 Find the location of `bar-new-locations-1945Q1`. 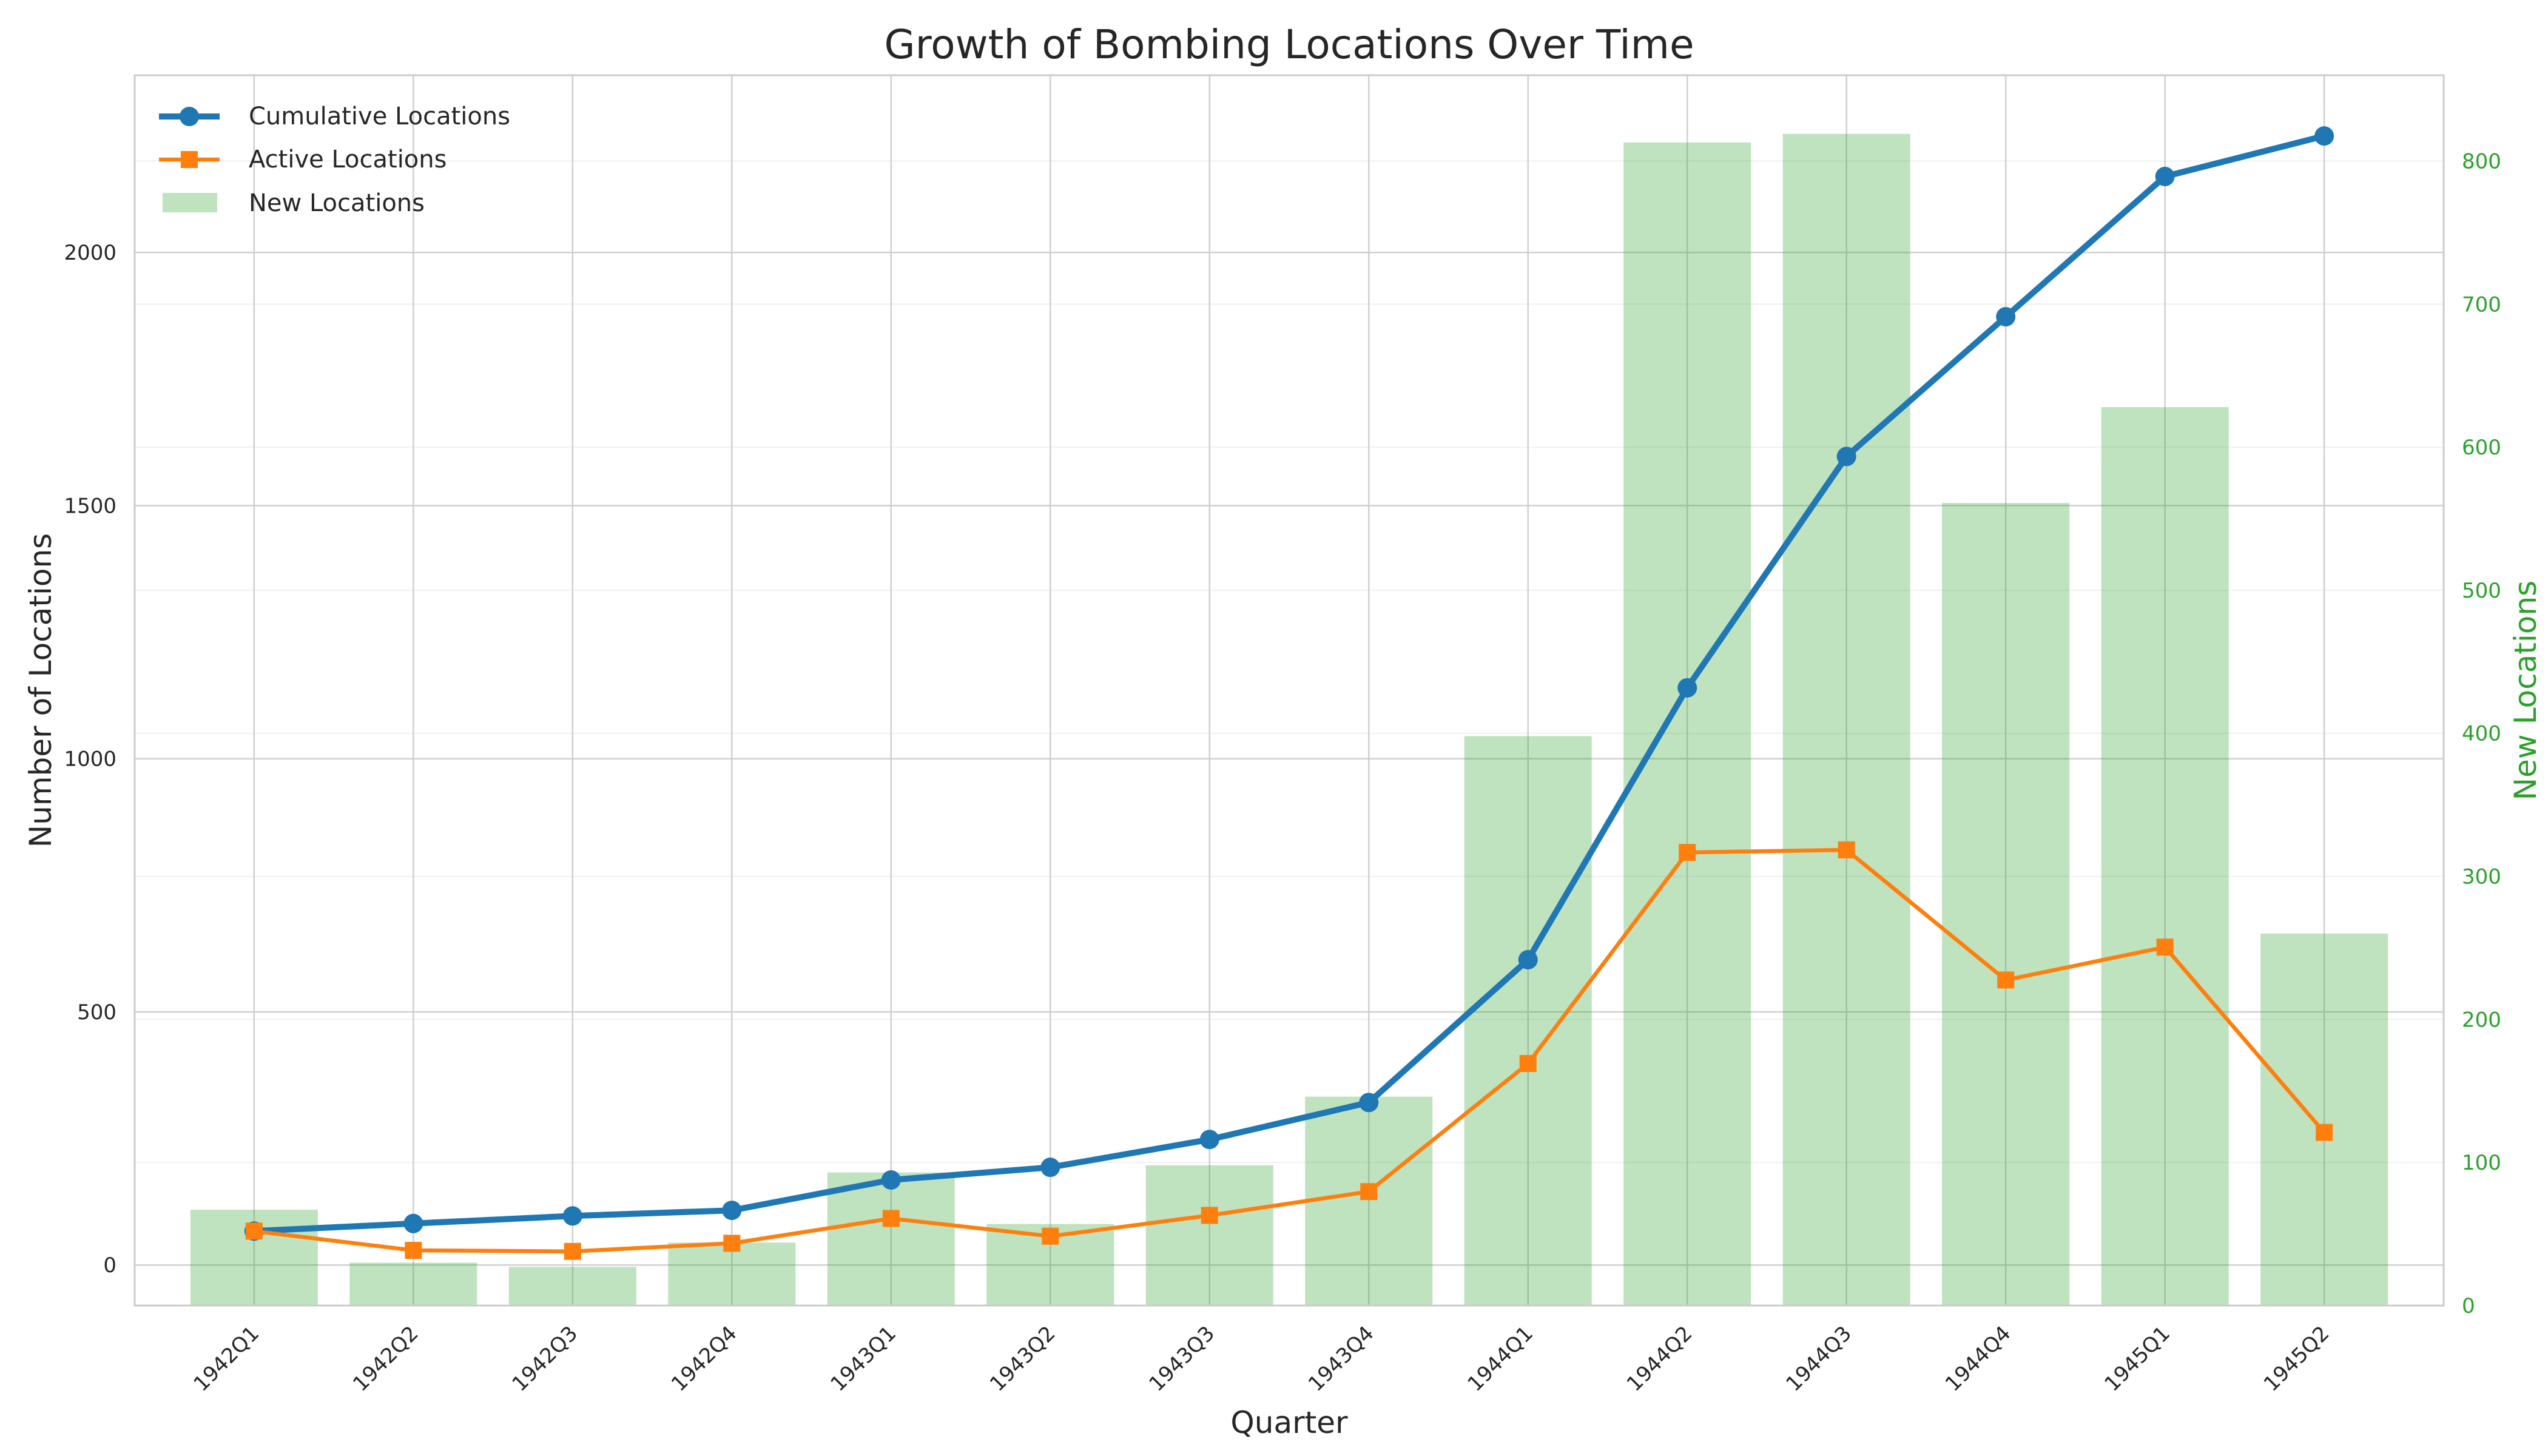

bar-new-locations-1945Q1 is located at coordinates (2165, 856).